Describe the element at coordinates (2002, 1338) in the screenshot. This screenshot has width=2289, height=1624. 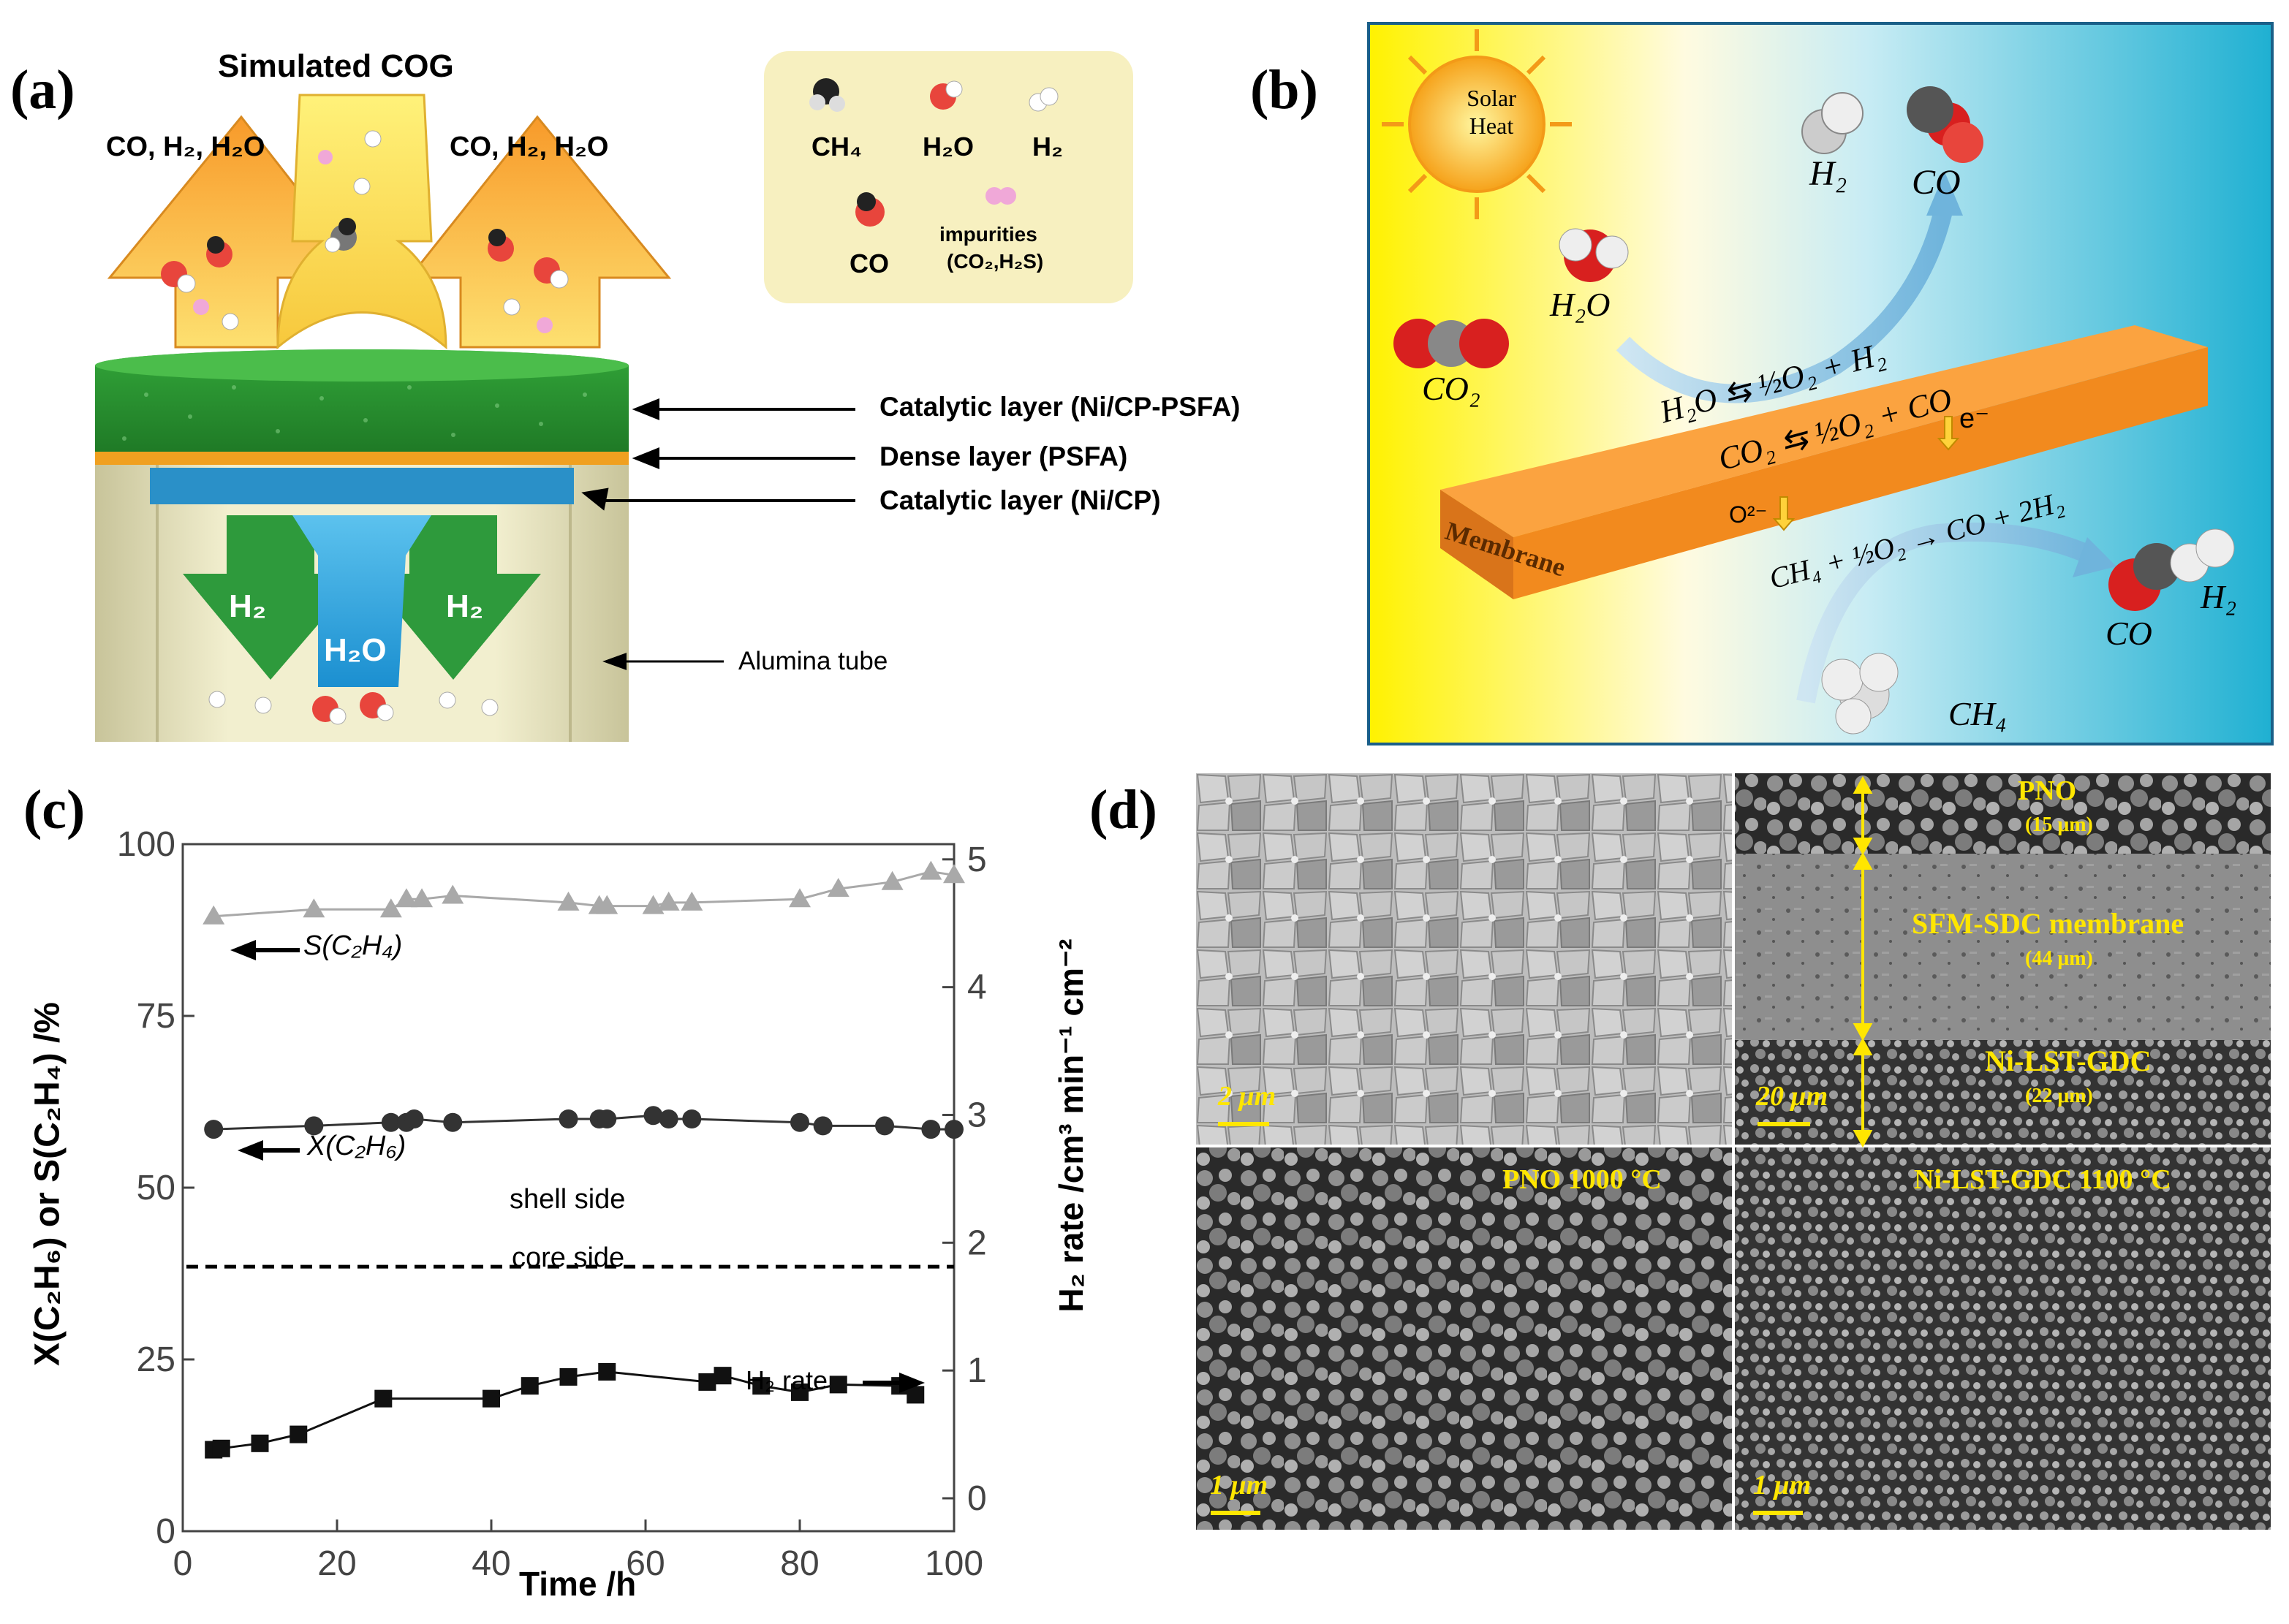
I see `sem-anode-image` at that location.